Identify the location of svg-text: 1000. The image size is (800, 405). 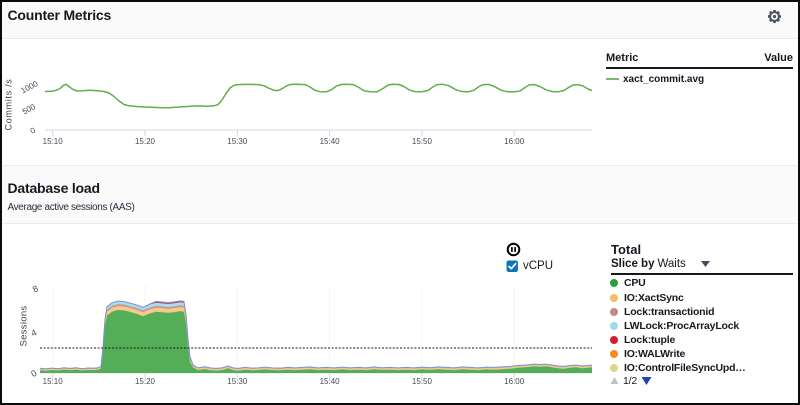
(29, 87).